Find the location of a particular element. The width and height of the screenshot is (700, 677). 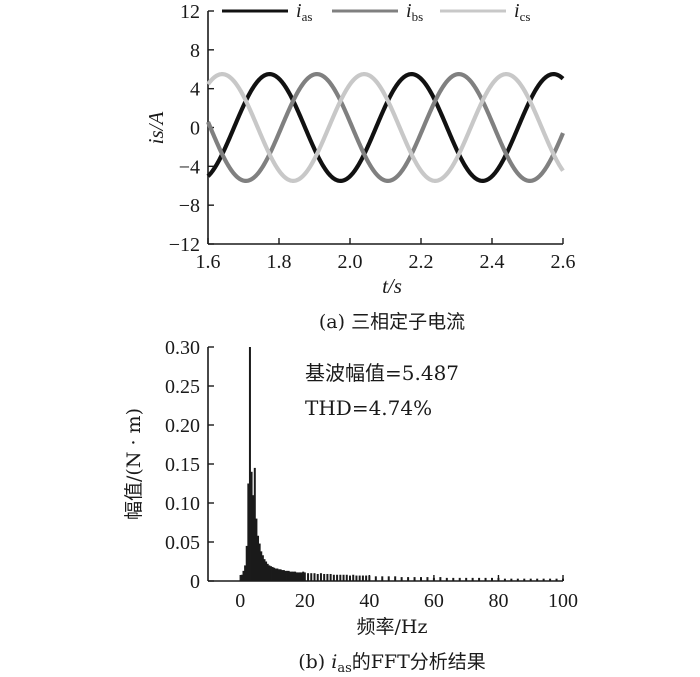

panel-a-x-label: t/s is located at coordinates (392, 286).